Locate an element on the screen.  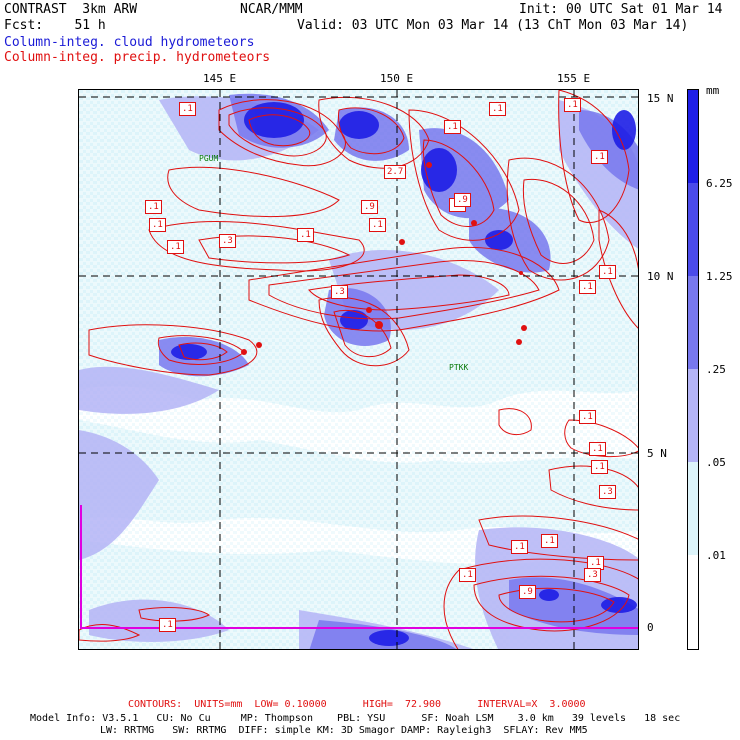
legend-cloud: Column-integ. cloud hydrometeors is located at coordinates (129, 42).